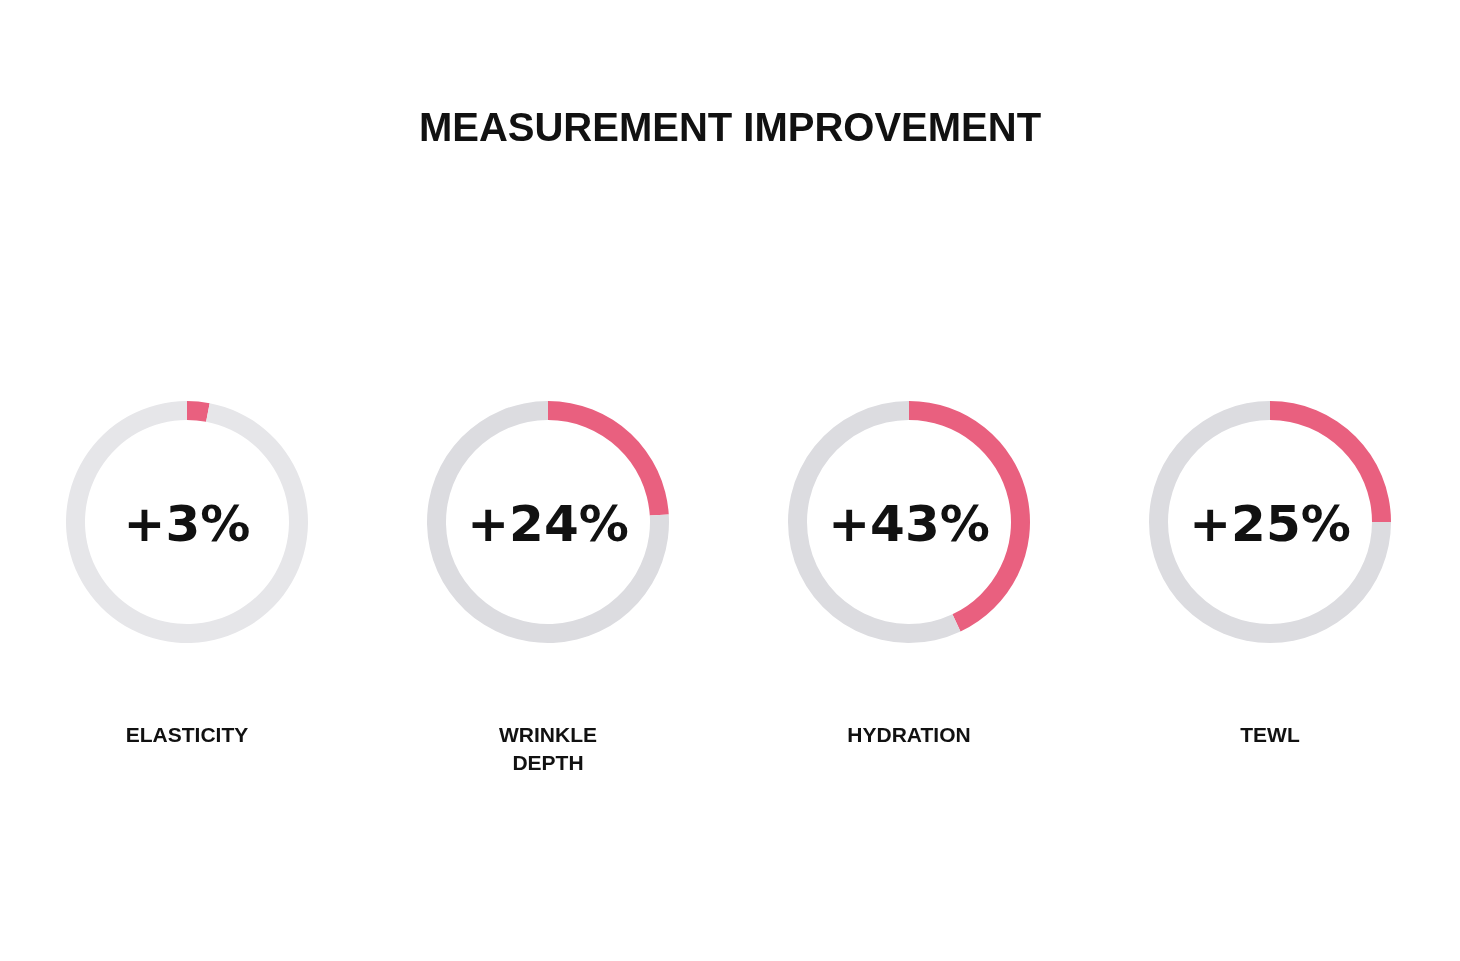 Image resolution: width=1460 pixels, height=961 pixels. What do you see at coordinates (187, 734) in the screenshot?
I see `text: ELASTICITY` at bounding box center [187, 734].